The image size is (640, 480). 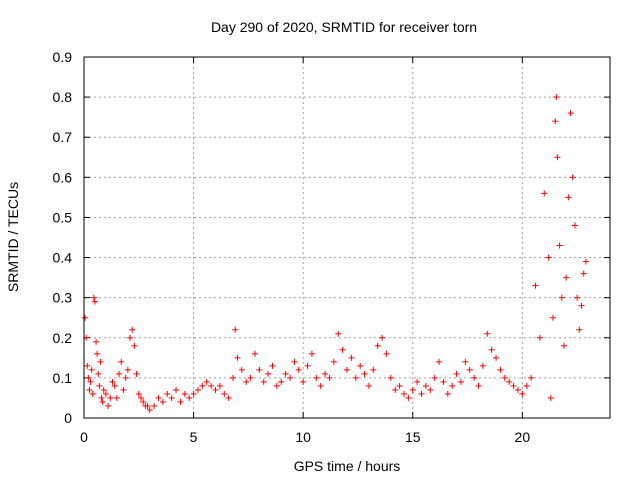 I want to click on x-tick-label: 0, so click(x=84, y=437).